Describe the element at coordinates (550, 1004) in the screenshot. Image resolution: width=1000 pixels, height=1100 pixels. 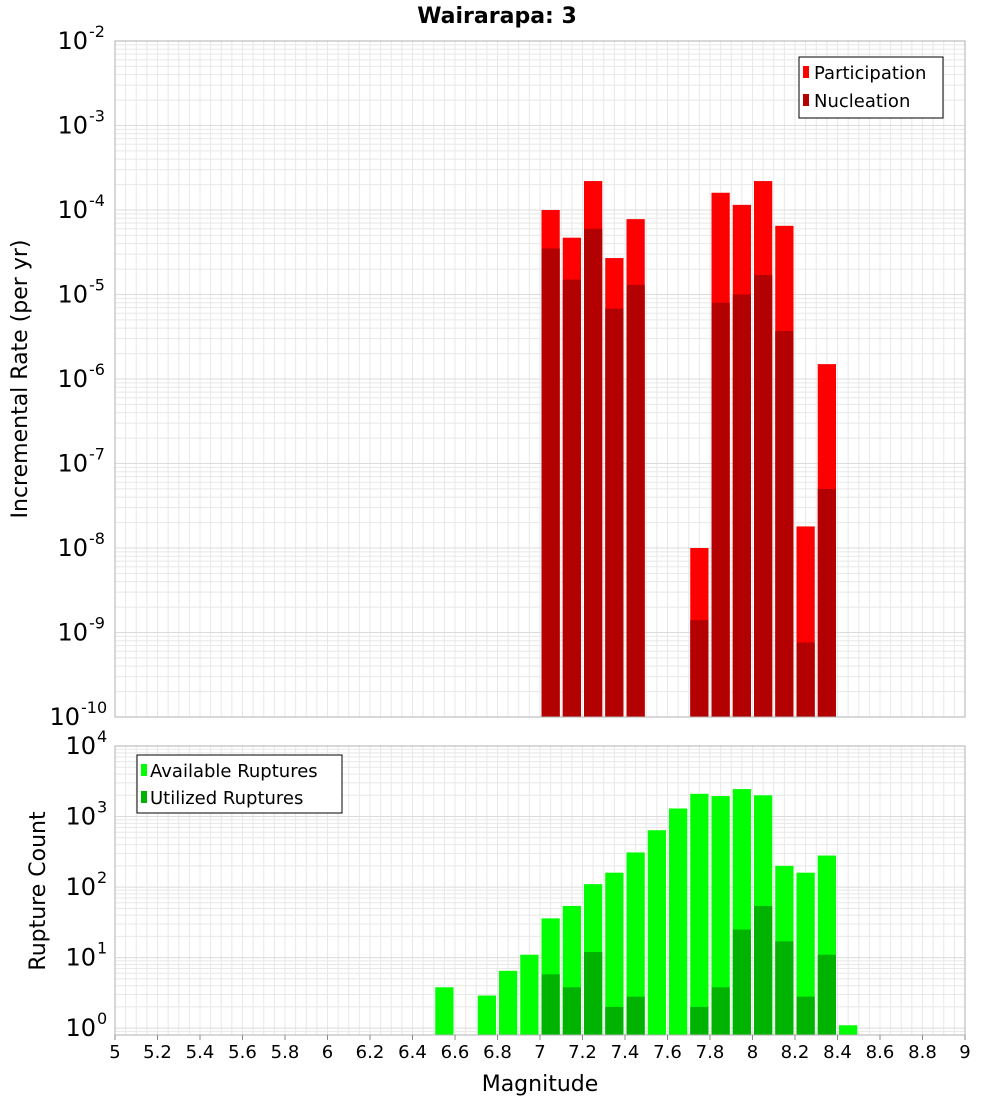
I see `bar-utilized-7.05` at that location.